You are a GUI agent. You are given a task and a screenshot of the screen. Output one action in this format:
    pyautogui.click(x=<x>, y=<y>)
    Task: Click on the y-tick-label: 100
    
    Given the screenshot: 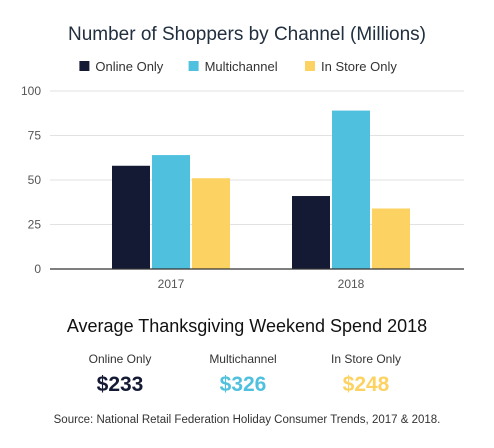 What is the action you would take?
    pyautogui.click(x=31, y=91)
    